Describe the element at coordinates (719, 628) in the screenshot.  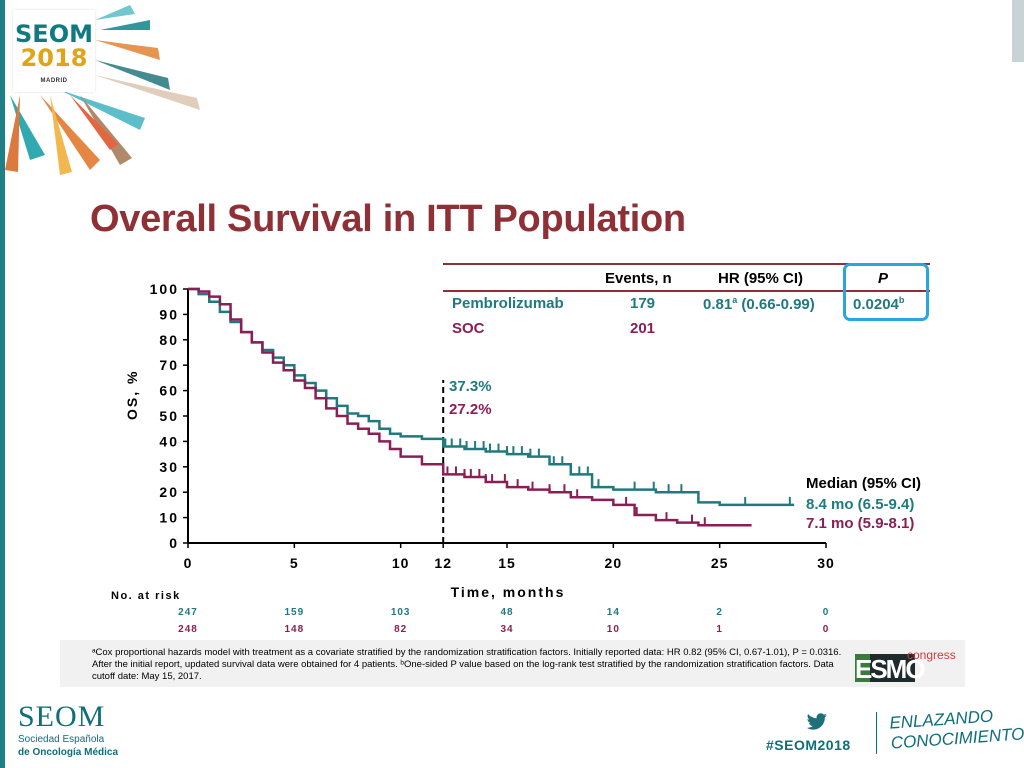
I see `at-risk-value: 1` at that location.